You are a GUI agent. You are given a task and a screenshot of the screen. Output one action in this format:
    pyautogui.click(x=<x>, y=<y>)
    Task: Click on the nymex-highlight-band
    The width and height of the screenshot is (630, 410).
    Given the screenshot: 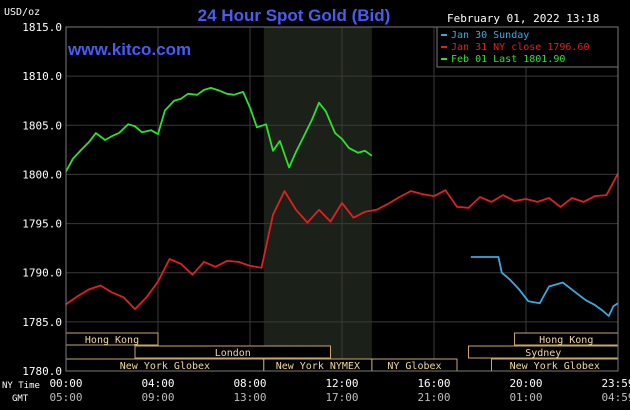 What is the action you would take?
    pyautogui.click(x=317, y=199)
    